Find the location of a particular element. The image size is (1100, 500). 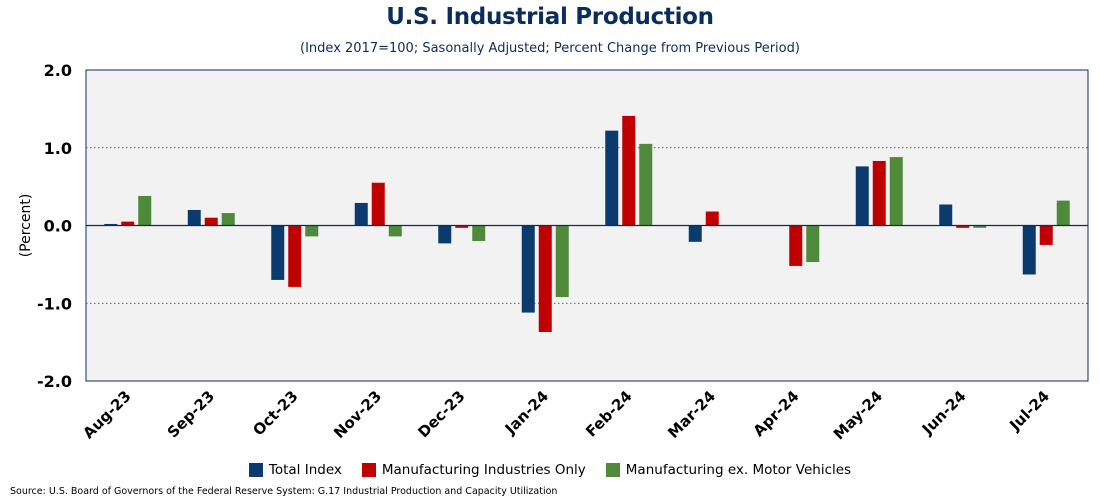

x-tick-label: Mar-24 is located at coordinates (691, 414).